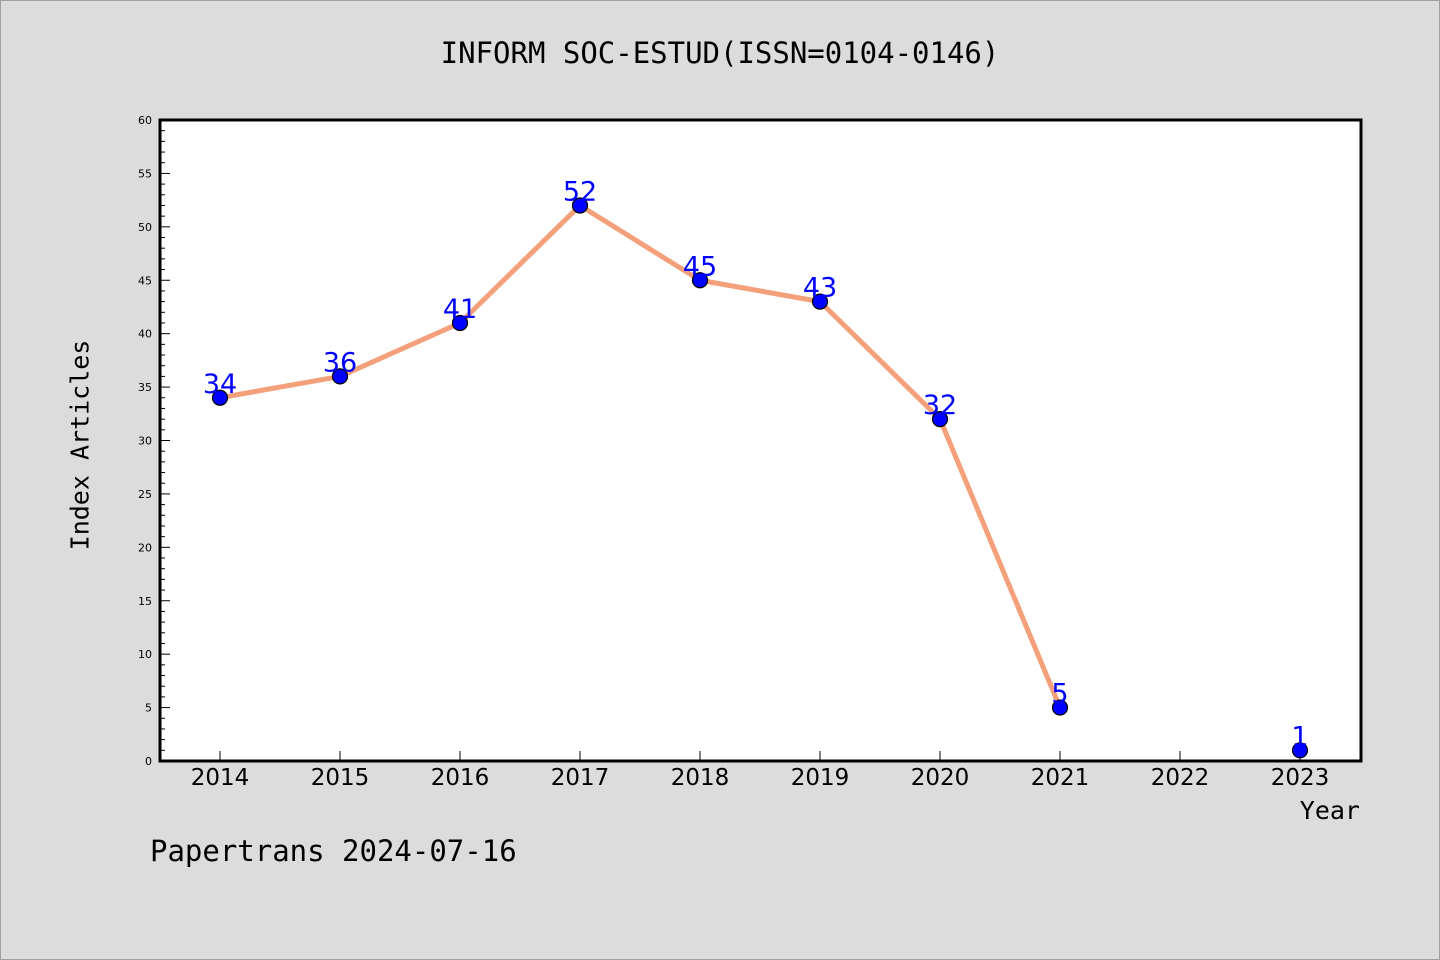 The image size is (1440, 960). I want to click on data-point-label: 34, so click(220, 384).